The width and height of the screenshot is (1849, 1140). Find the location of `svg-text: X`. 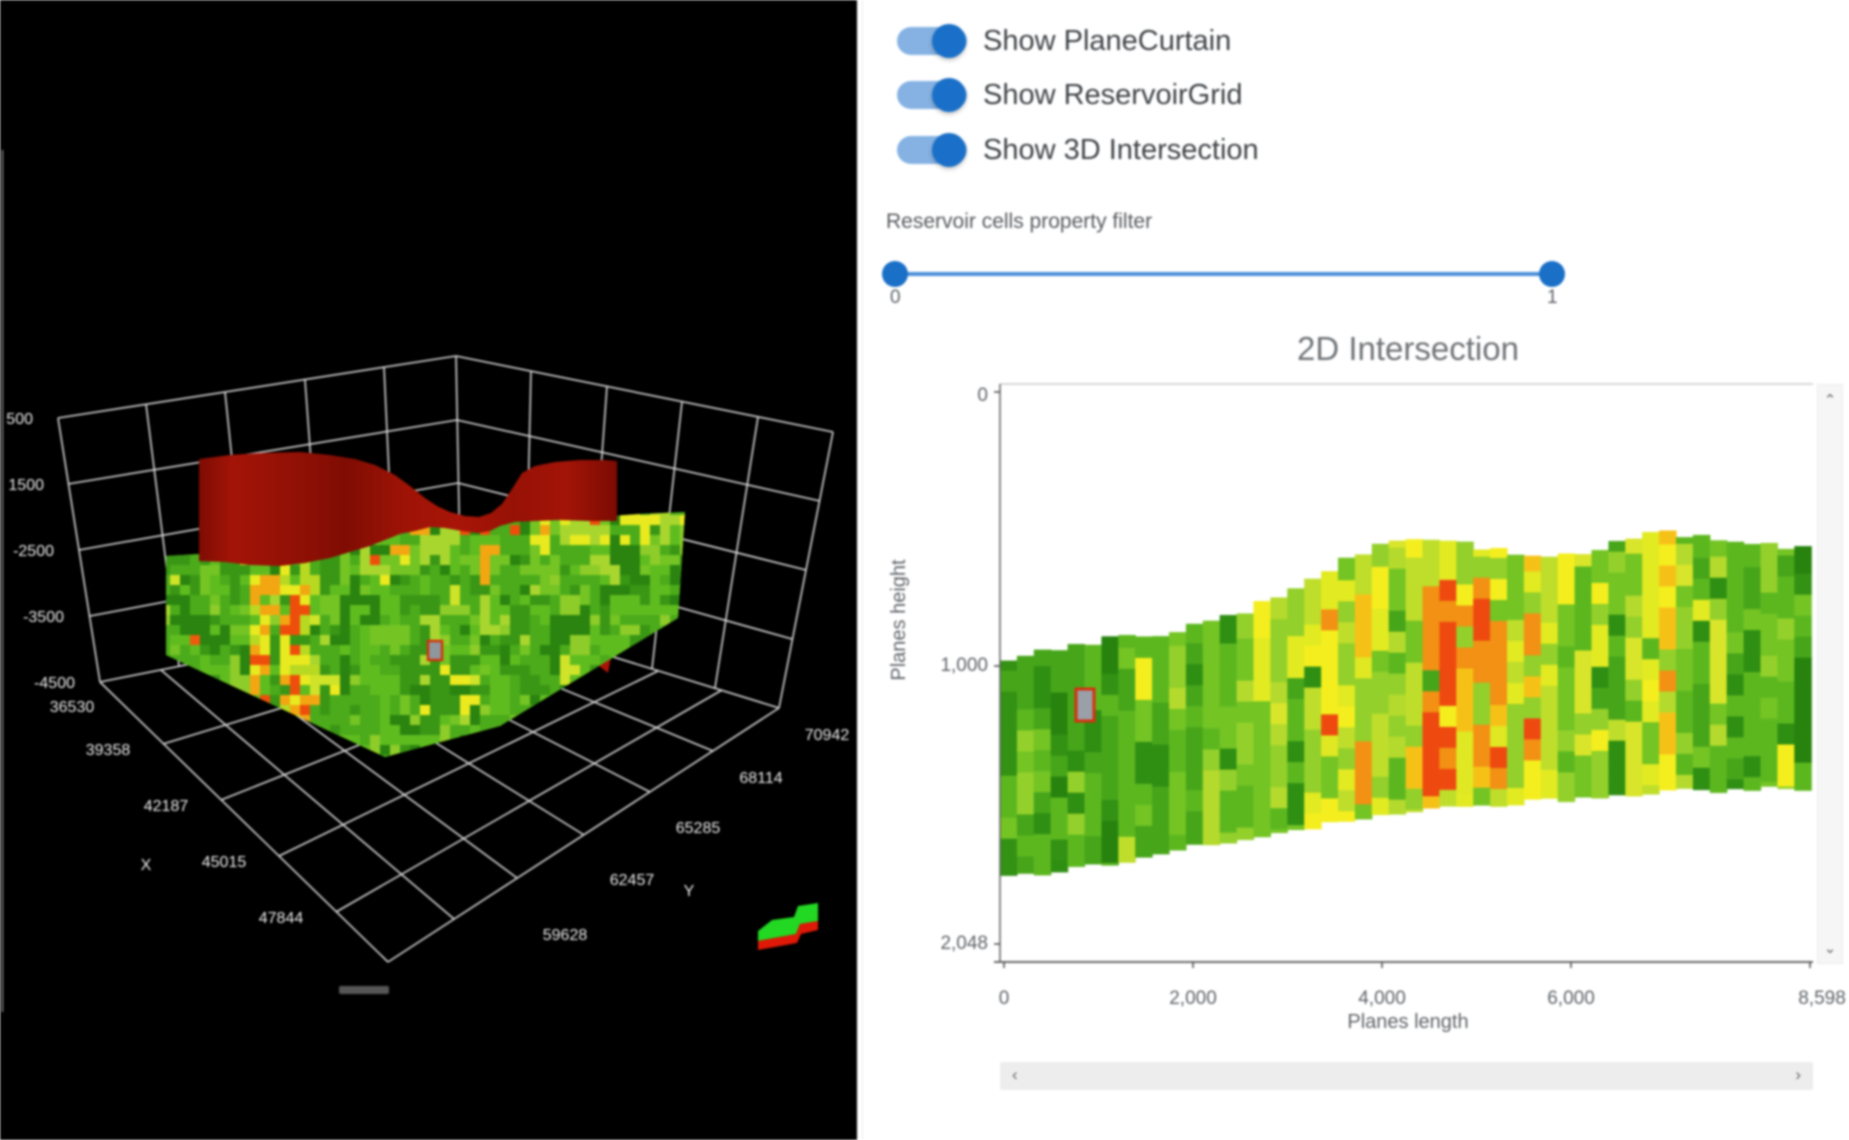

svg-text: X is located at coordinates (146, 865).